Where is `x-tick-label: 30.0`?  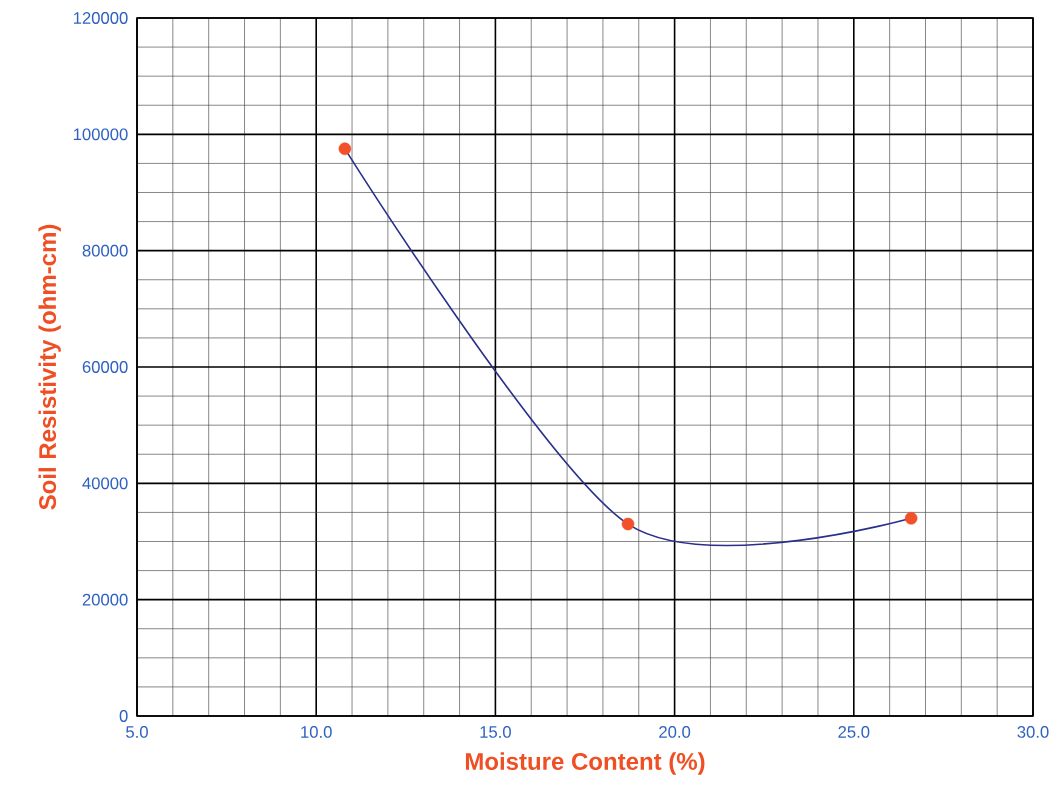
x-tick-label: 30.0 is located at coordinates (1033, 732).